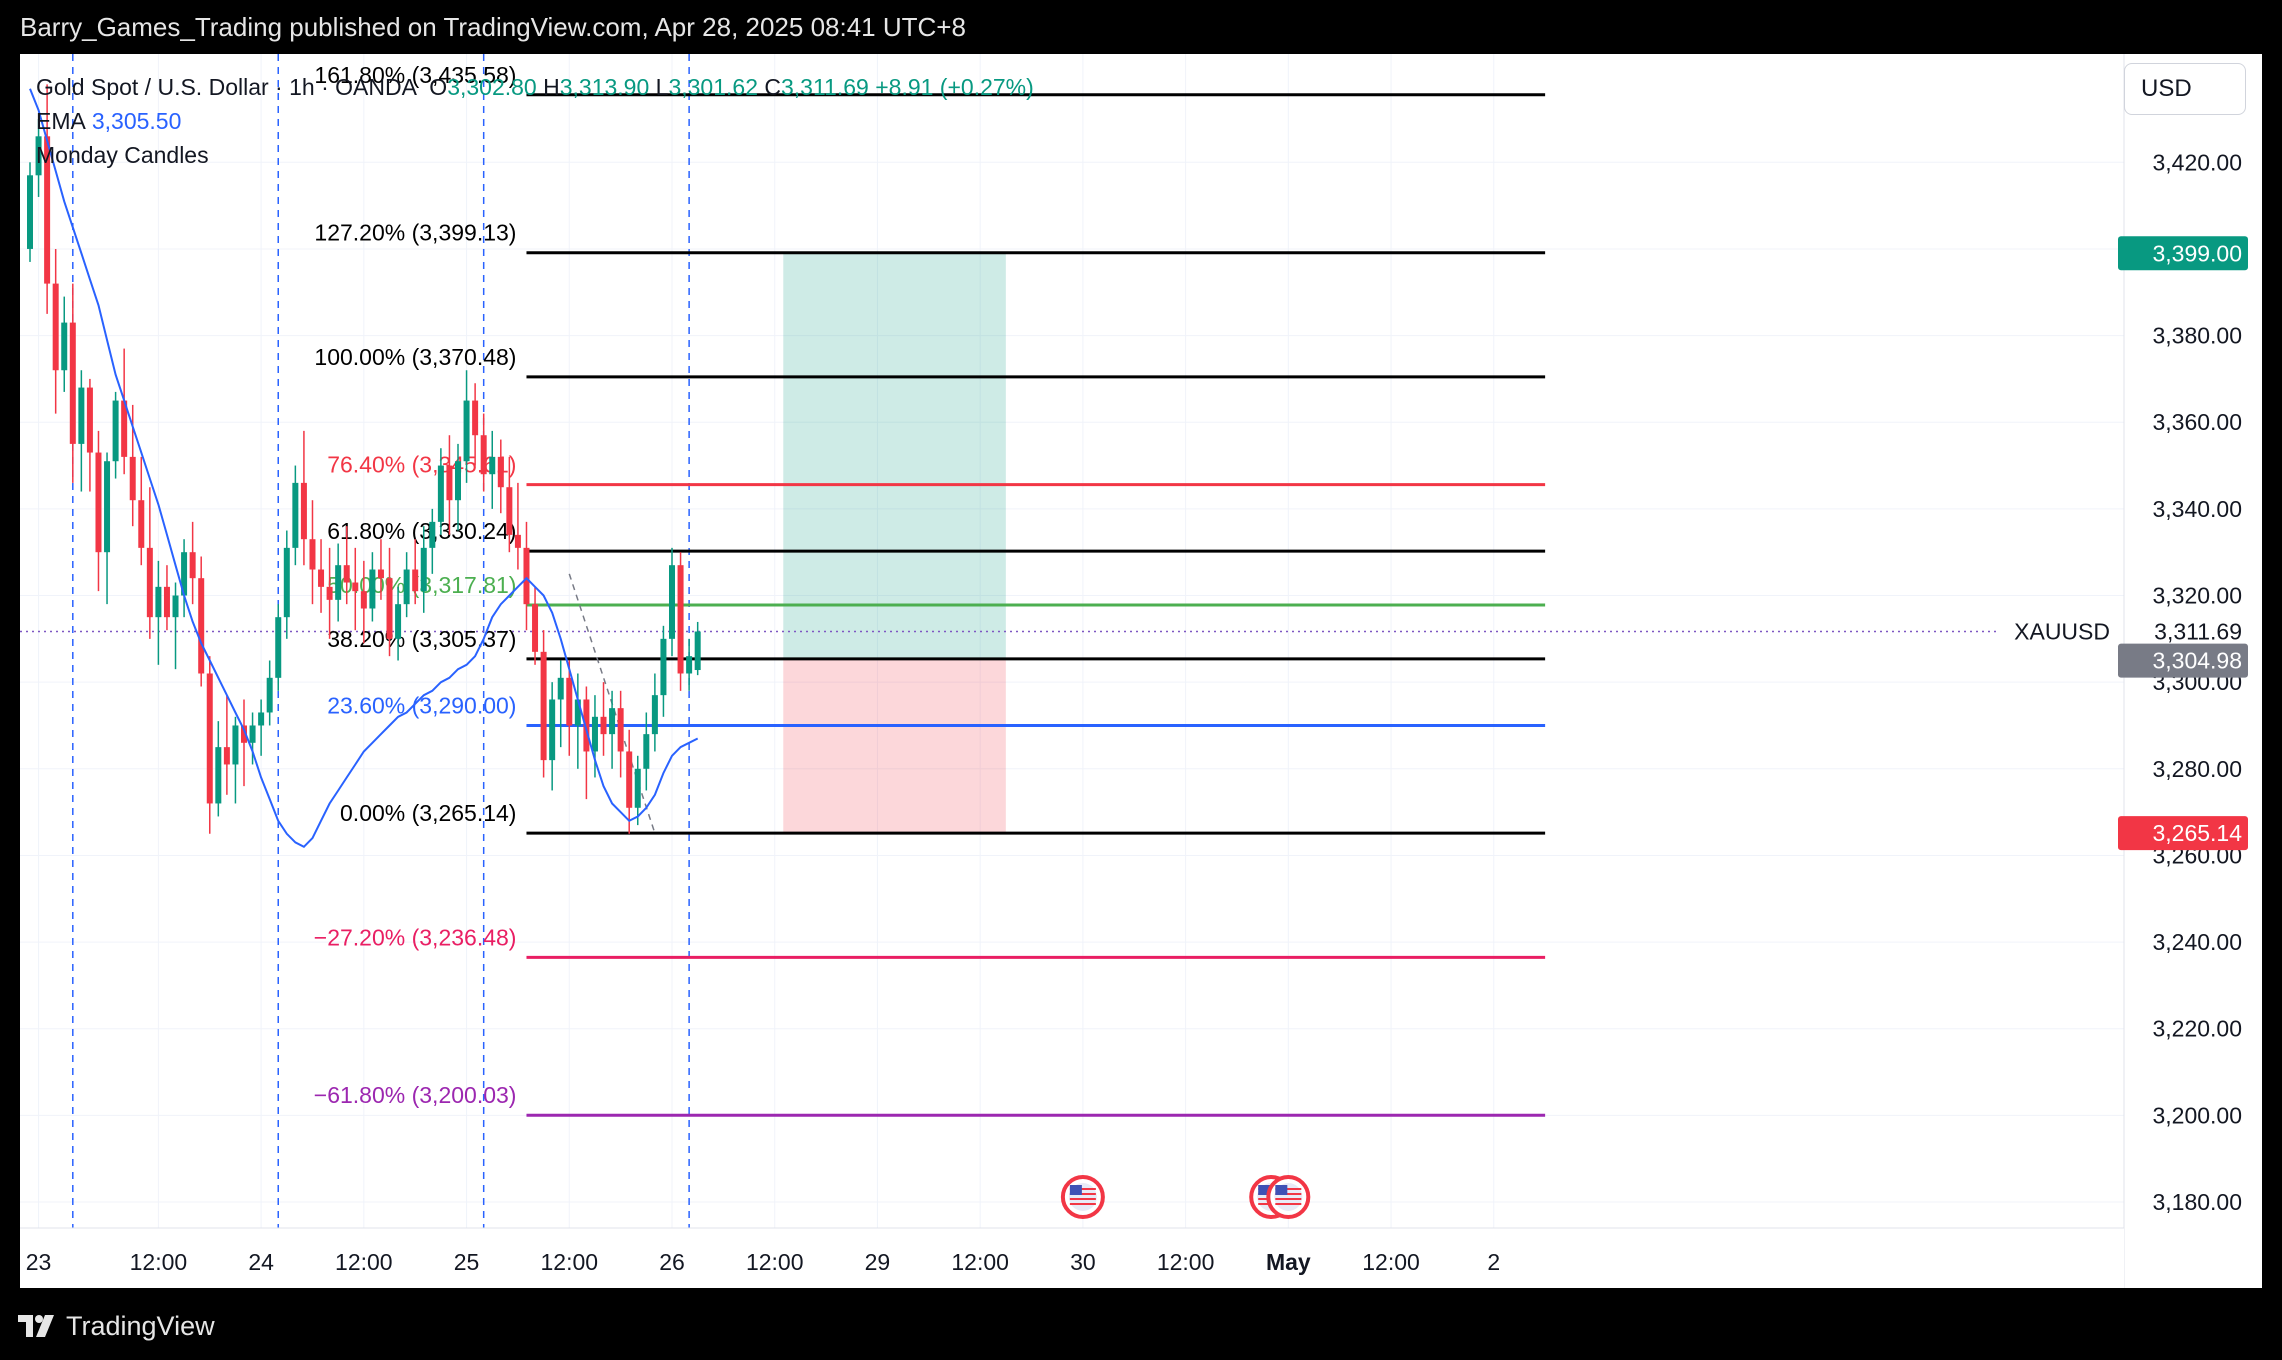 The height and width of the screenshot is (1360, 2282). What do you see at coordinates (226, 87) in the screenshot?
I see `instrument-title: Gold Spot / U.S. Dollar · 1h · OANDA` at bounding box center [226, 87].